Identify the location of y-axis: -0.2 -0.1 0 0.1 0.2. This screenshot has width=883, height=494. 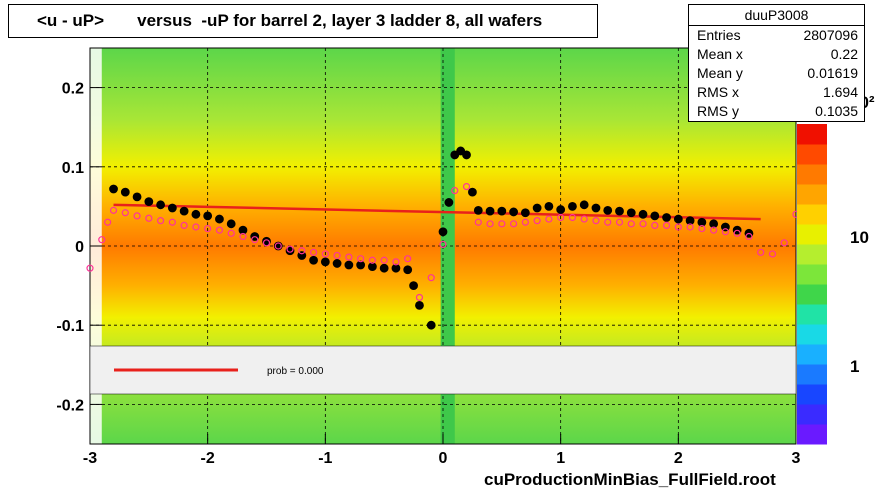
(79, 247).